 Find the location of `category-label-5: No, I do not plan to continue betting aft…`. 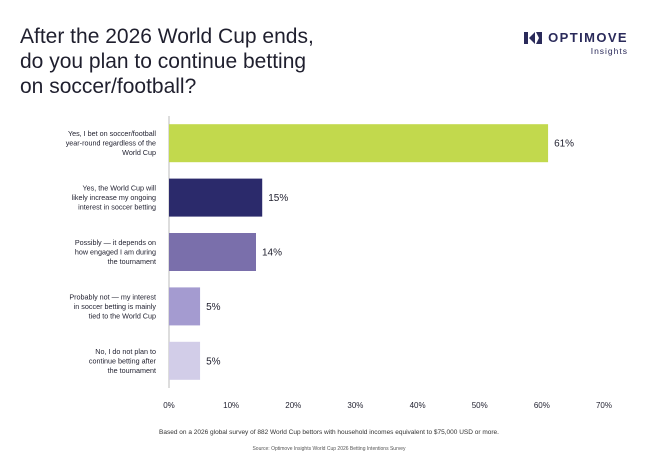

category-label-5: No, I do not plan to continue betting aft… is located at coordinates (123, 361).